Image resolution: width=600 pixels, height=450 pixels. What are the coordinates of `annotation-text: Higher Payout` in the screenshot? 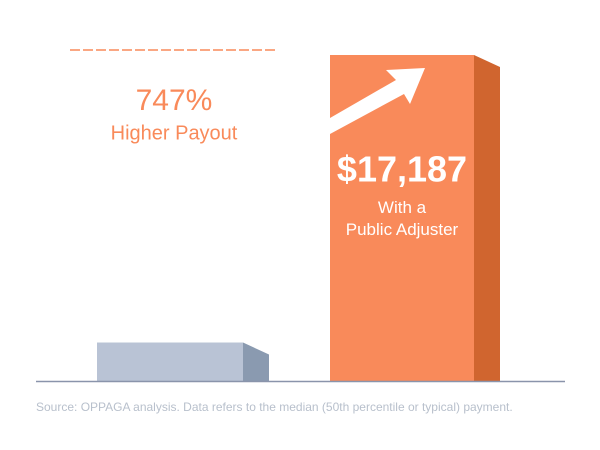 It's located at (174, 133).